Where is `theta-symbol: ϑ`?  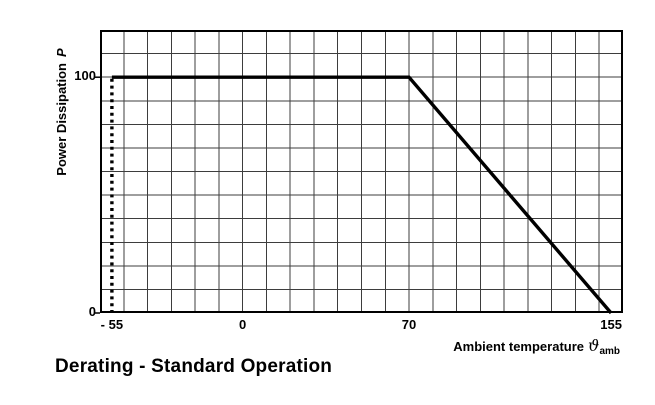
theta-symbol: ϑ is located at coordinates (594, 345).